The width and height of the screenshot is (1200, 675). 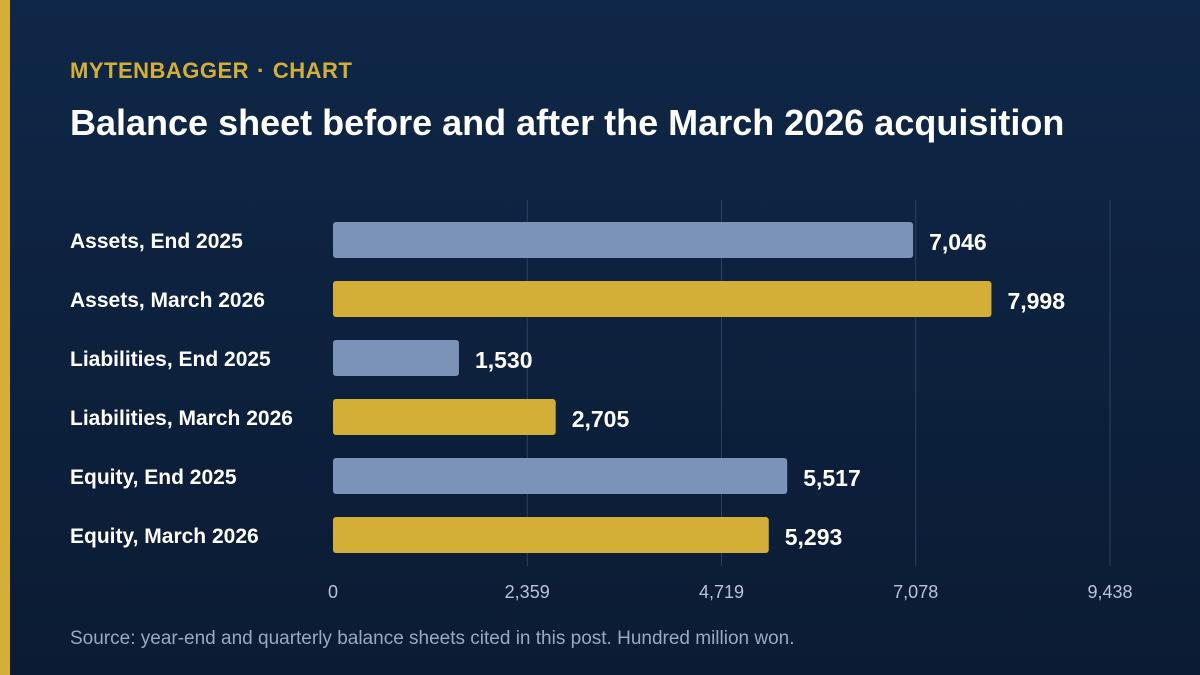 What do you see at coordinates (160, 70) in the screenshot?
I see `brand-name: MYTENBAGGER` at bounding box center [160, 70].